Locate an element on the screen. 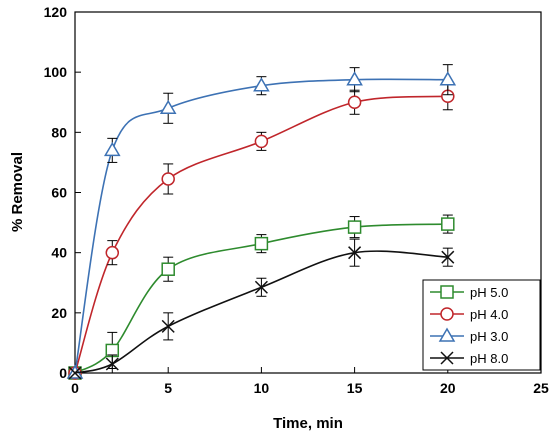 The height and width of the screenshot is (438, 550). legend-marker-stroke is located at coordinates (447, 358).